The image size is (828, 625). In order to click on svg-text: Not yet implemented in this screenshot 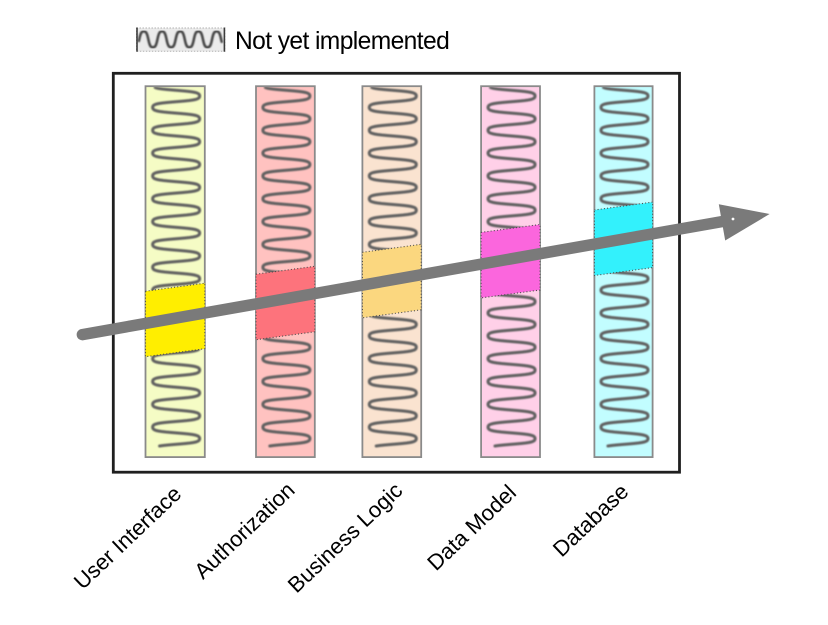, I will do `click(342, 41)`.